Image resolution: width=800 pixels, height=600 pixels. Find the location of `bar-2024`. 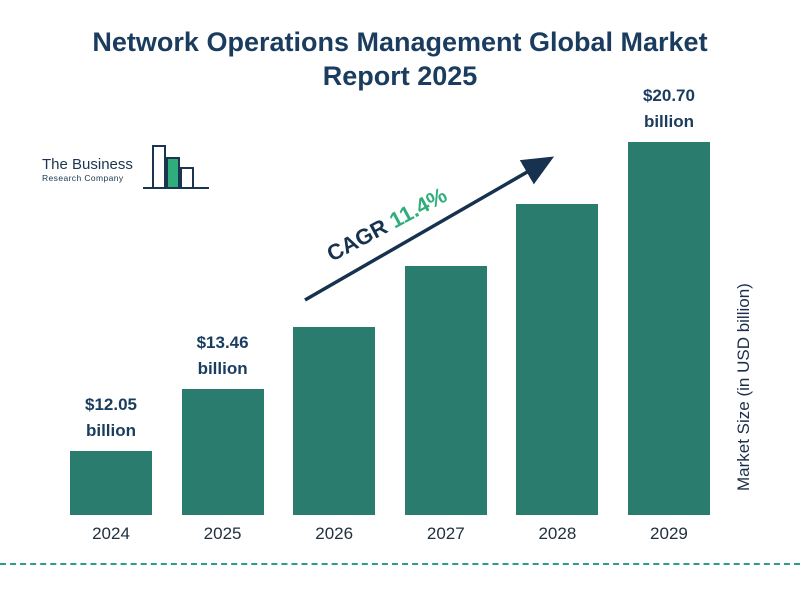

bar-2024 is located at coordinates (111, 483).